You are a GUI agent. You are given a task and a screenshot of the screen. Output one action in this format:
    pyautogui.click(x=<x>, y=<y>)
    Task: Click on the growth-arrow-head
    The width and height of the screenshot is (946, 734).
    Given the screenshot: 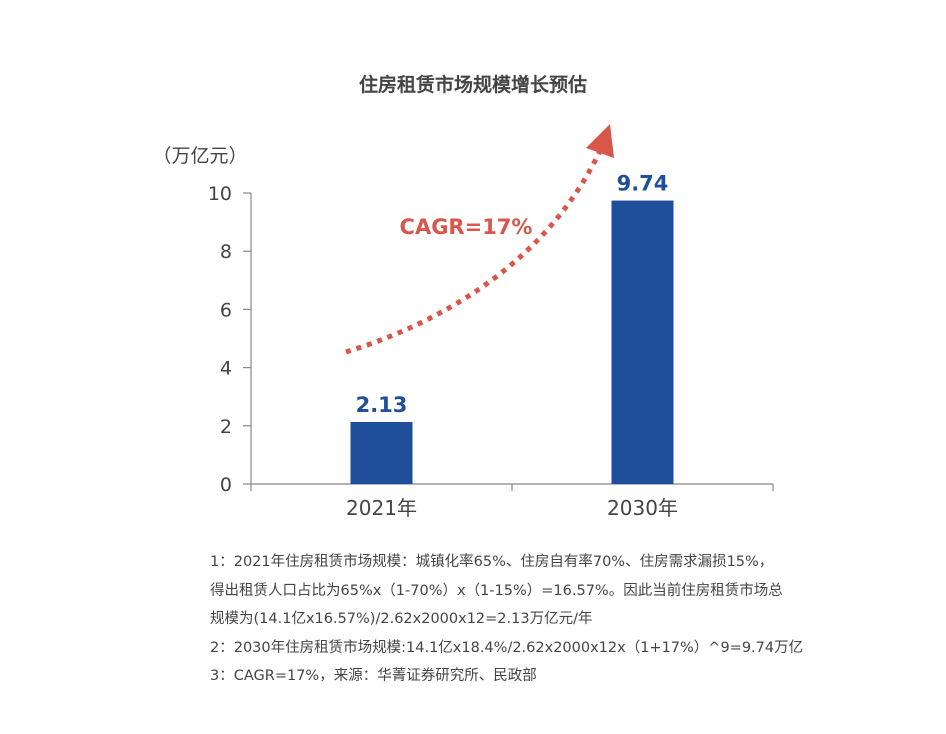 What is the action you would take?
    pyautogui.click(x=600, y=141)
    